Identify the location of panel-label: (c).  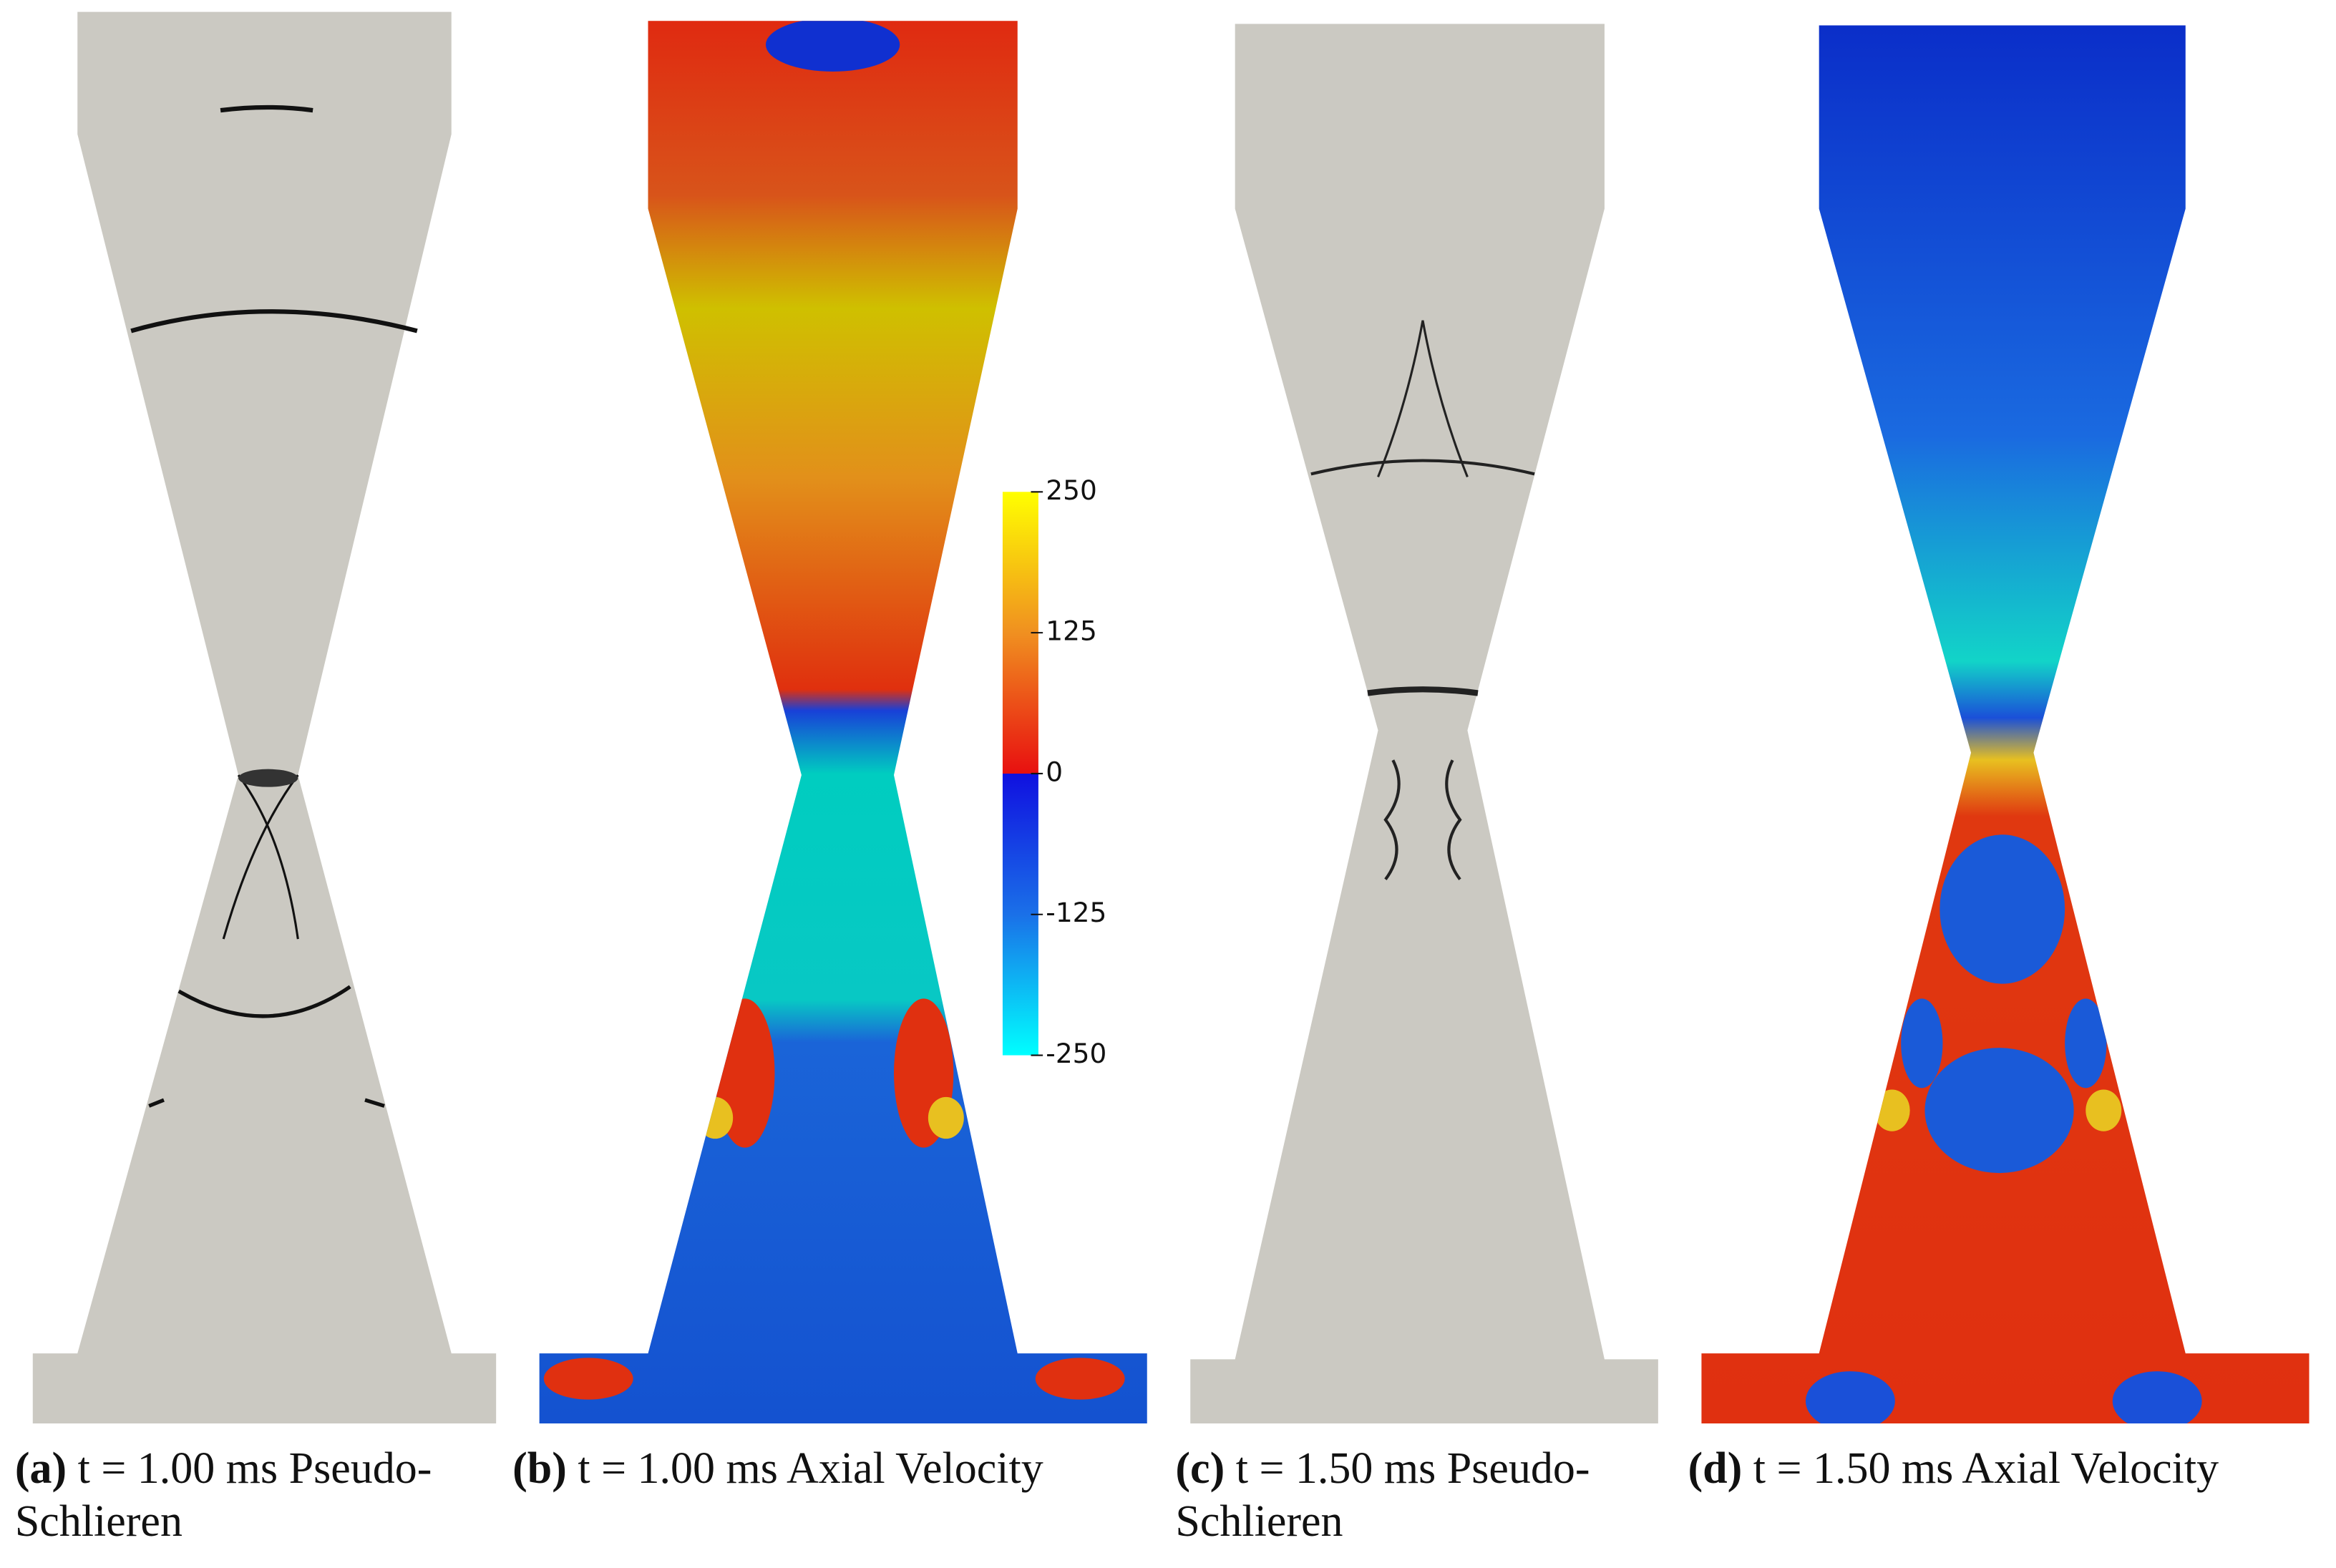
(1200, 1469).